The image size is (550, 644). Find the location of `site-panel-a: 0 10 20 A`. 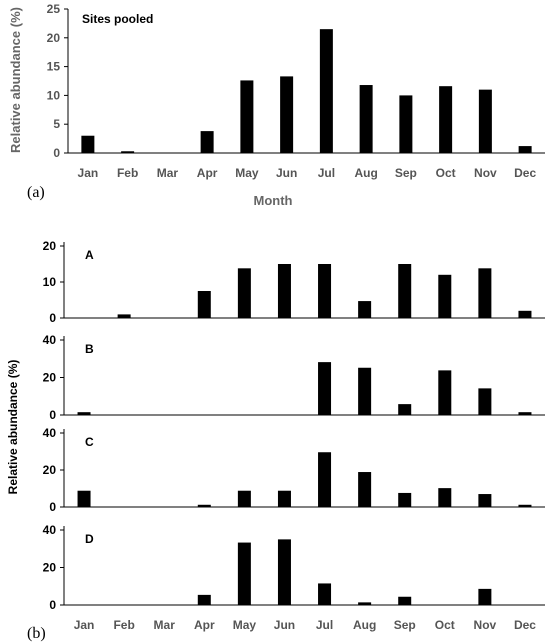

site-panel-a: 0 10 20 A is located at coordinates (294, 282).